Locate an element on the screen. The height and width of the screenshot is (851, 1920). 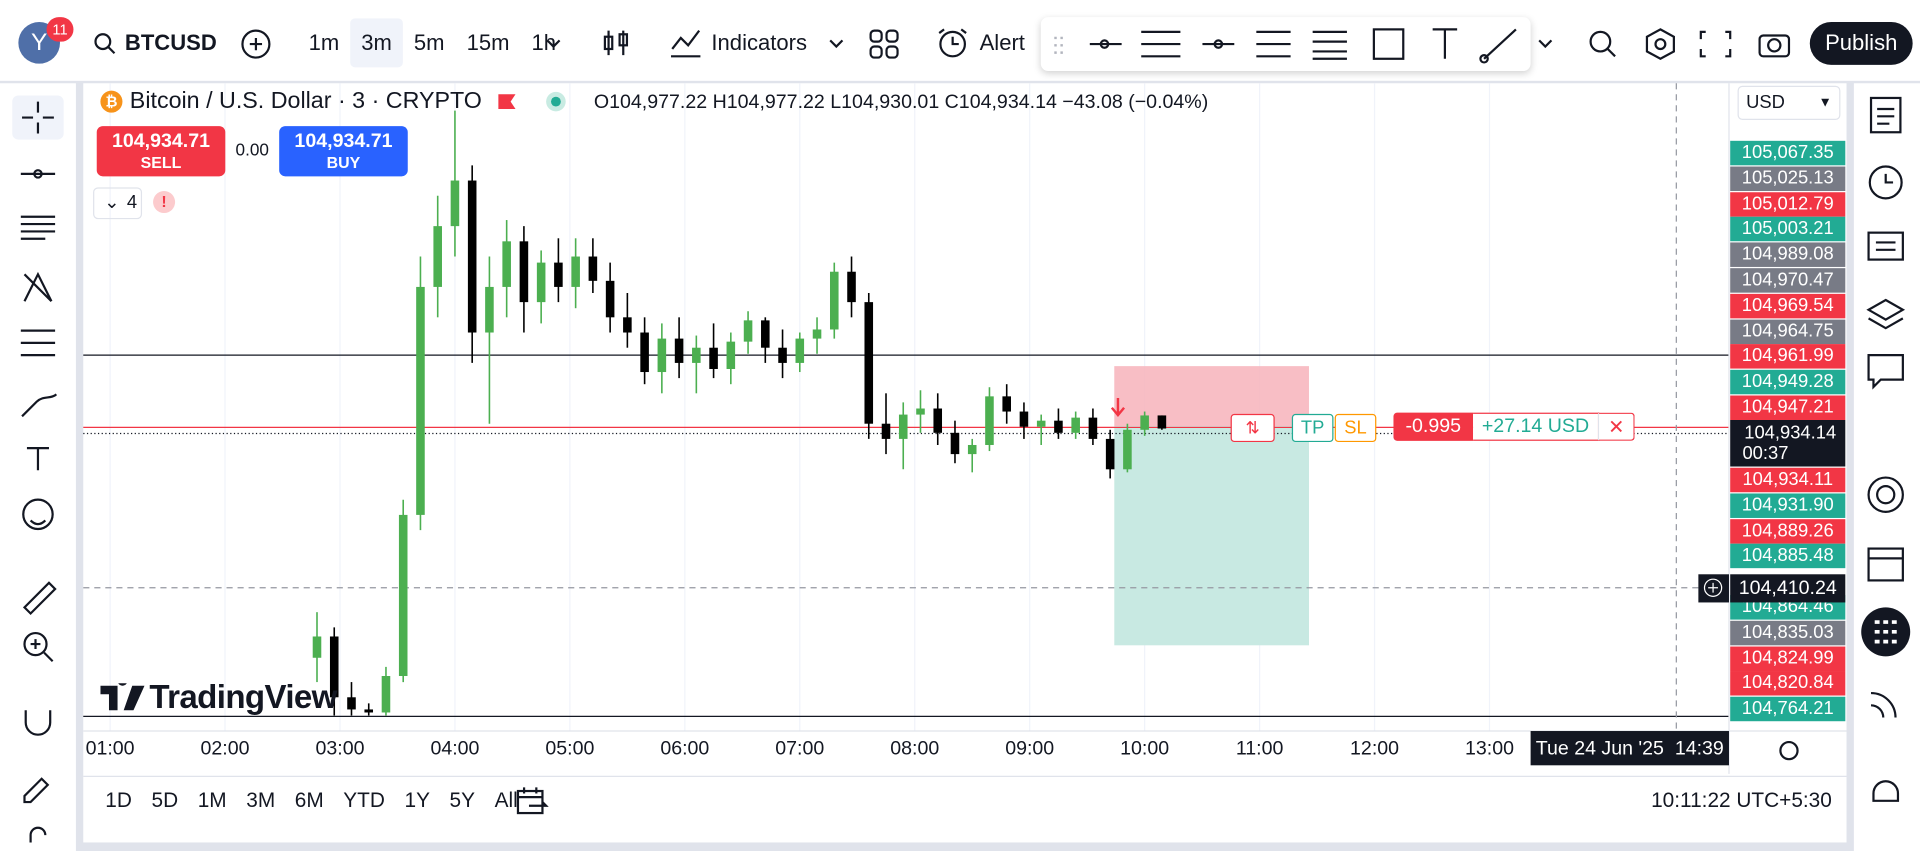
x-tick-label: 03:00 is located at coordinates (339, 749).